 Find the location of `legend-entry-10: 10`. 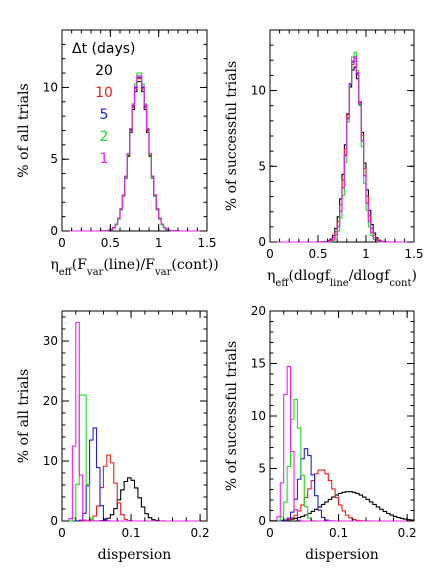

legend-entry-10: 10 is located at coordinates (104, 93).